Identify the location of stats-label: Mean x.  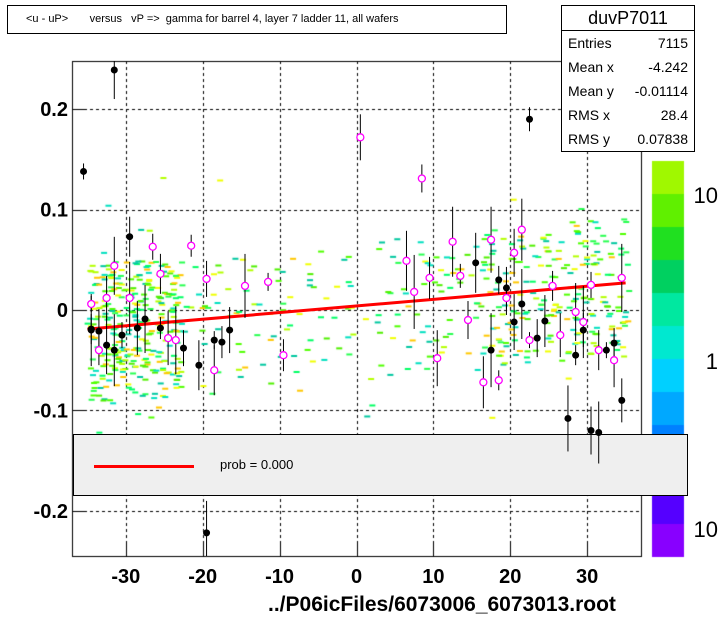
(591, 67).